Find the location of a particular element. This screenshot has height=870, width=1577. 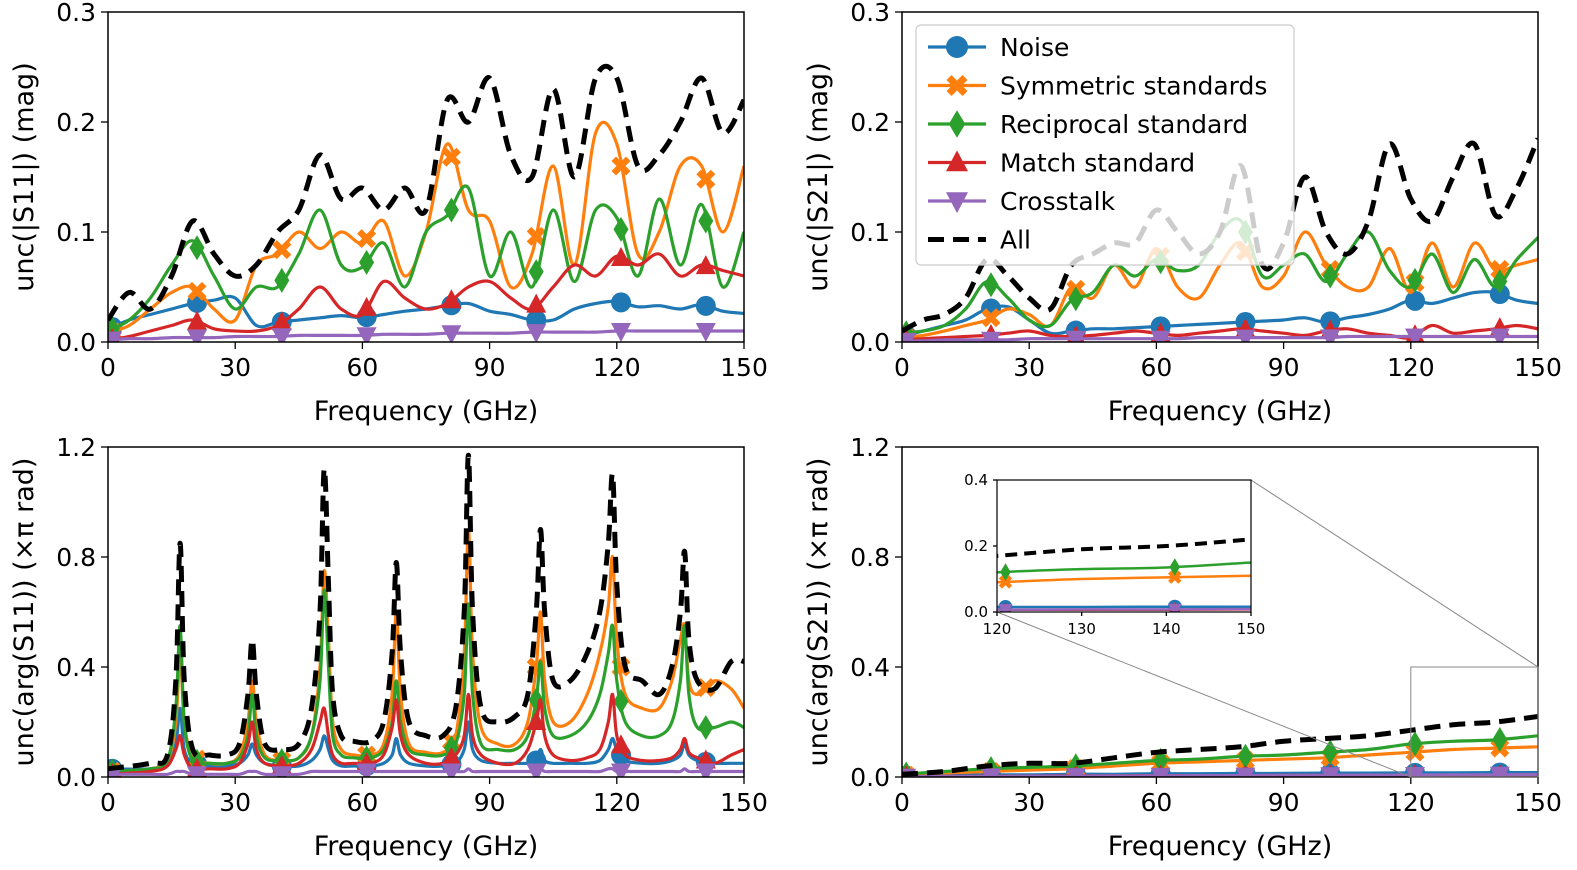

y-axis-label: unc(|S11|) (mag) is located at coordinates (24, 176).